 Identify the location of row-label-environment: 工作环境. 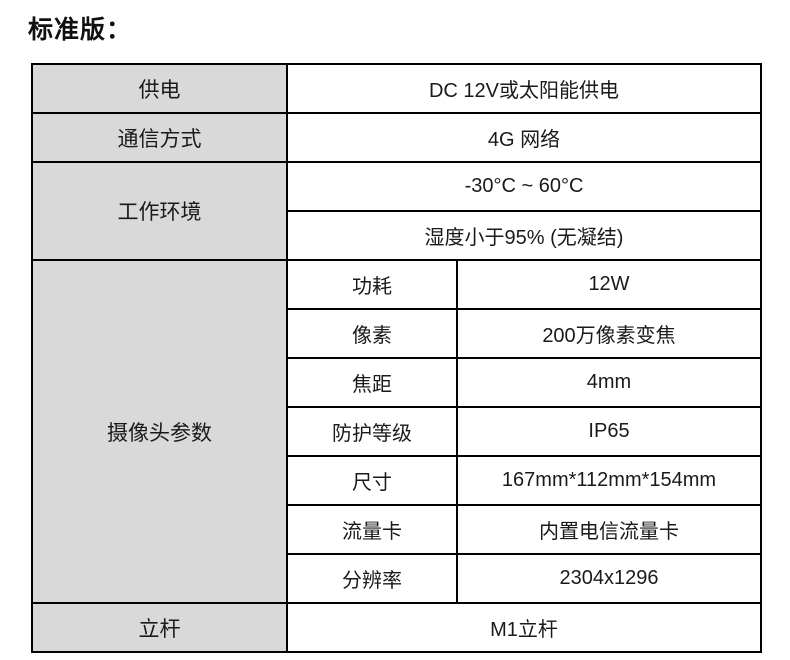
(159, 211).